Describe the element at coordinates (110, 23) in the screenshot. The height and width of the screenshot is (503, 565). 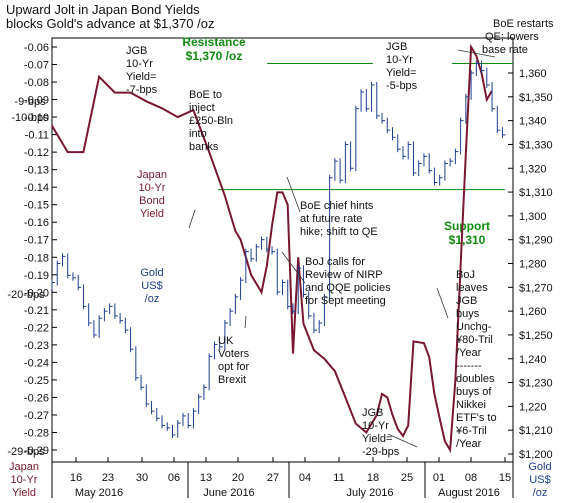
I see `chart-title: blocks Gold's advance at $1,370 /oz` at that location.